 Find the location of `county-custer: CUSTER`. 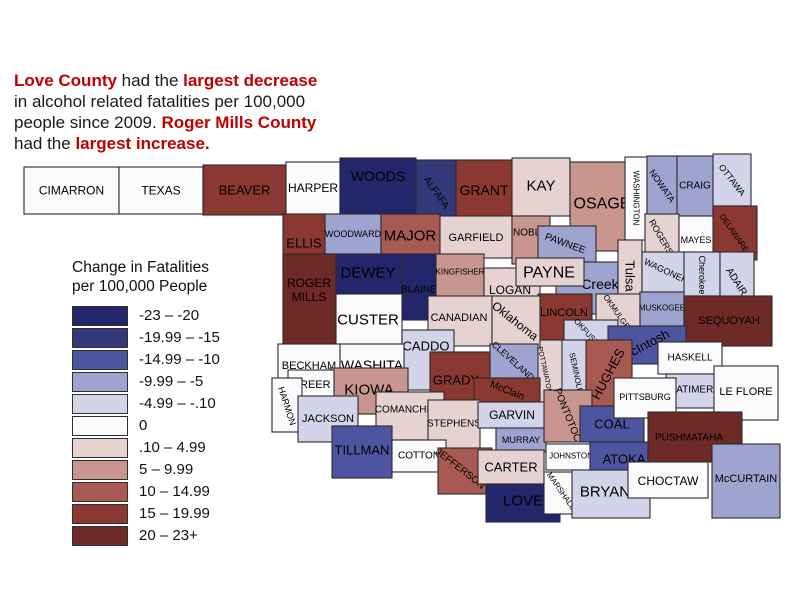

county-custer: CUSTER is located at coordinates (369, 320).